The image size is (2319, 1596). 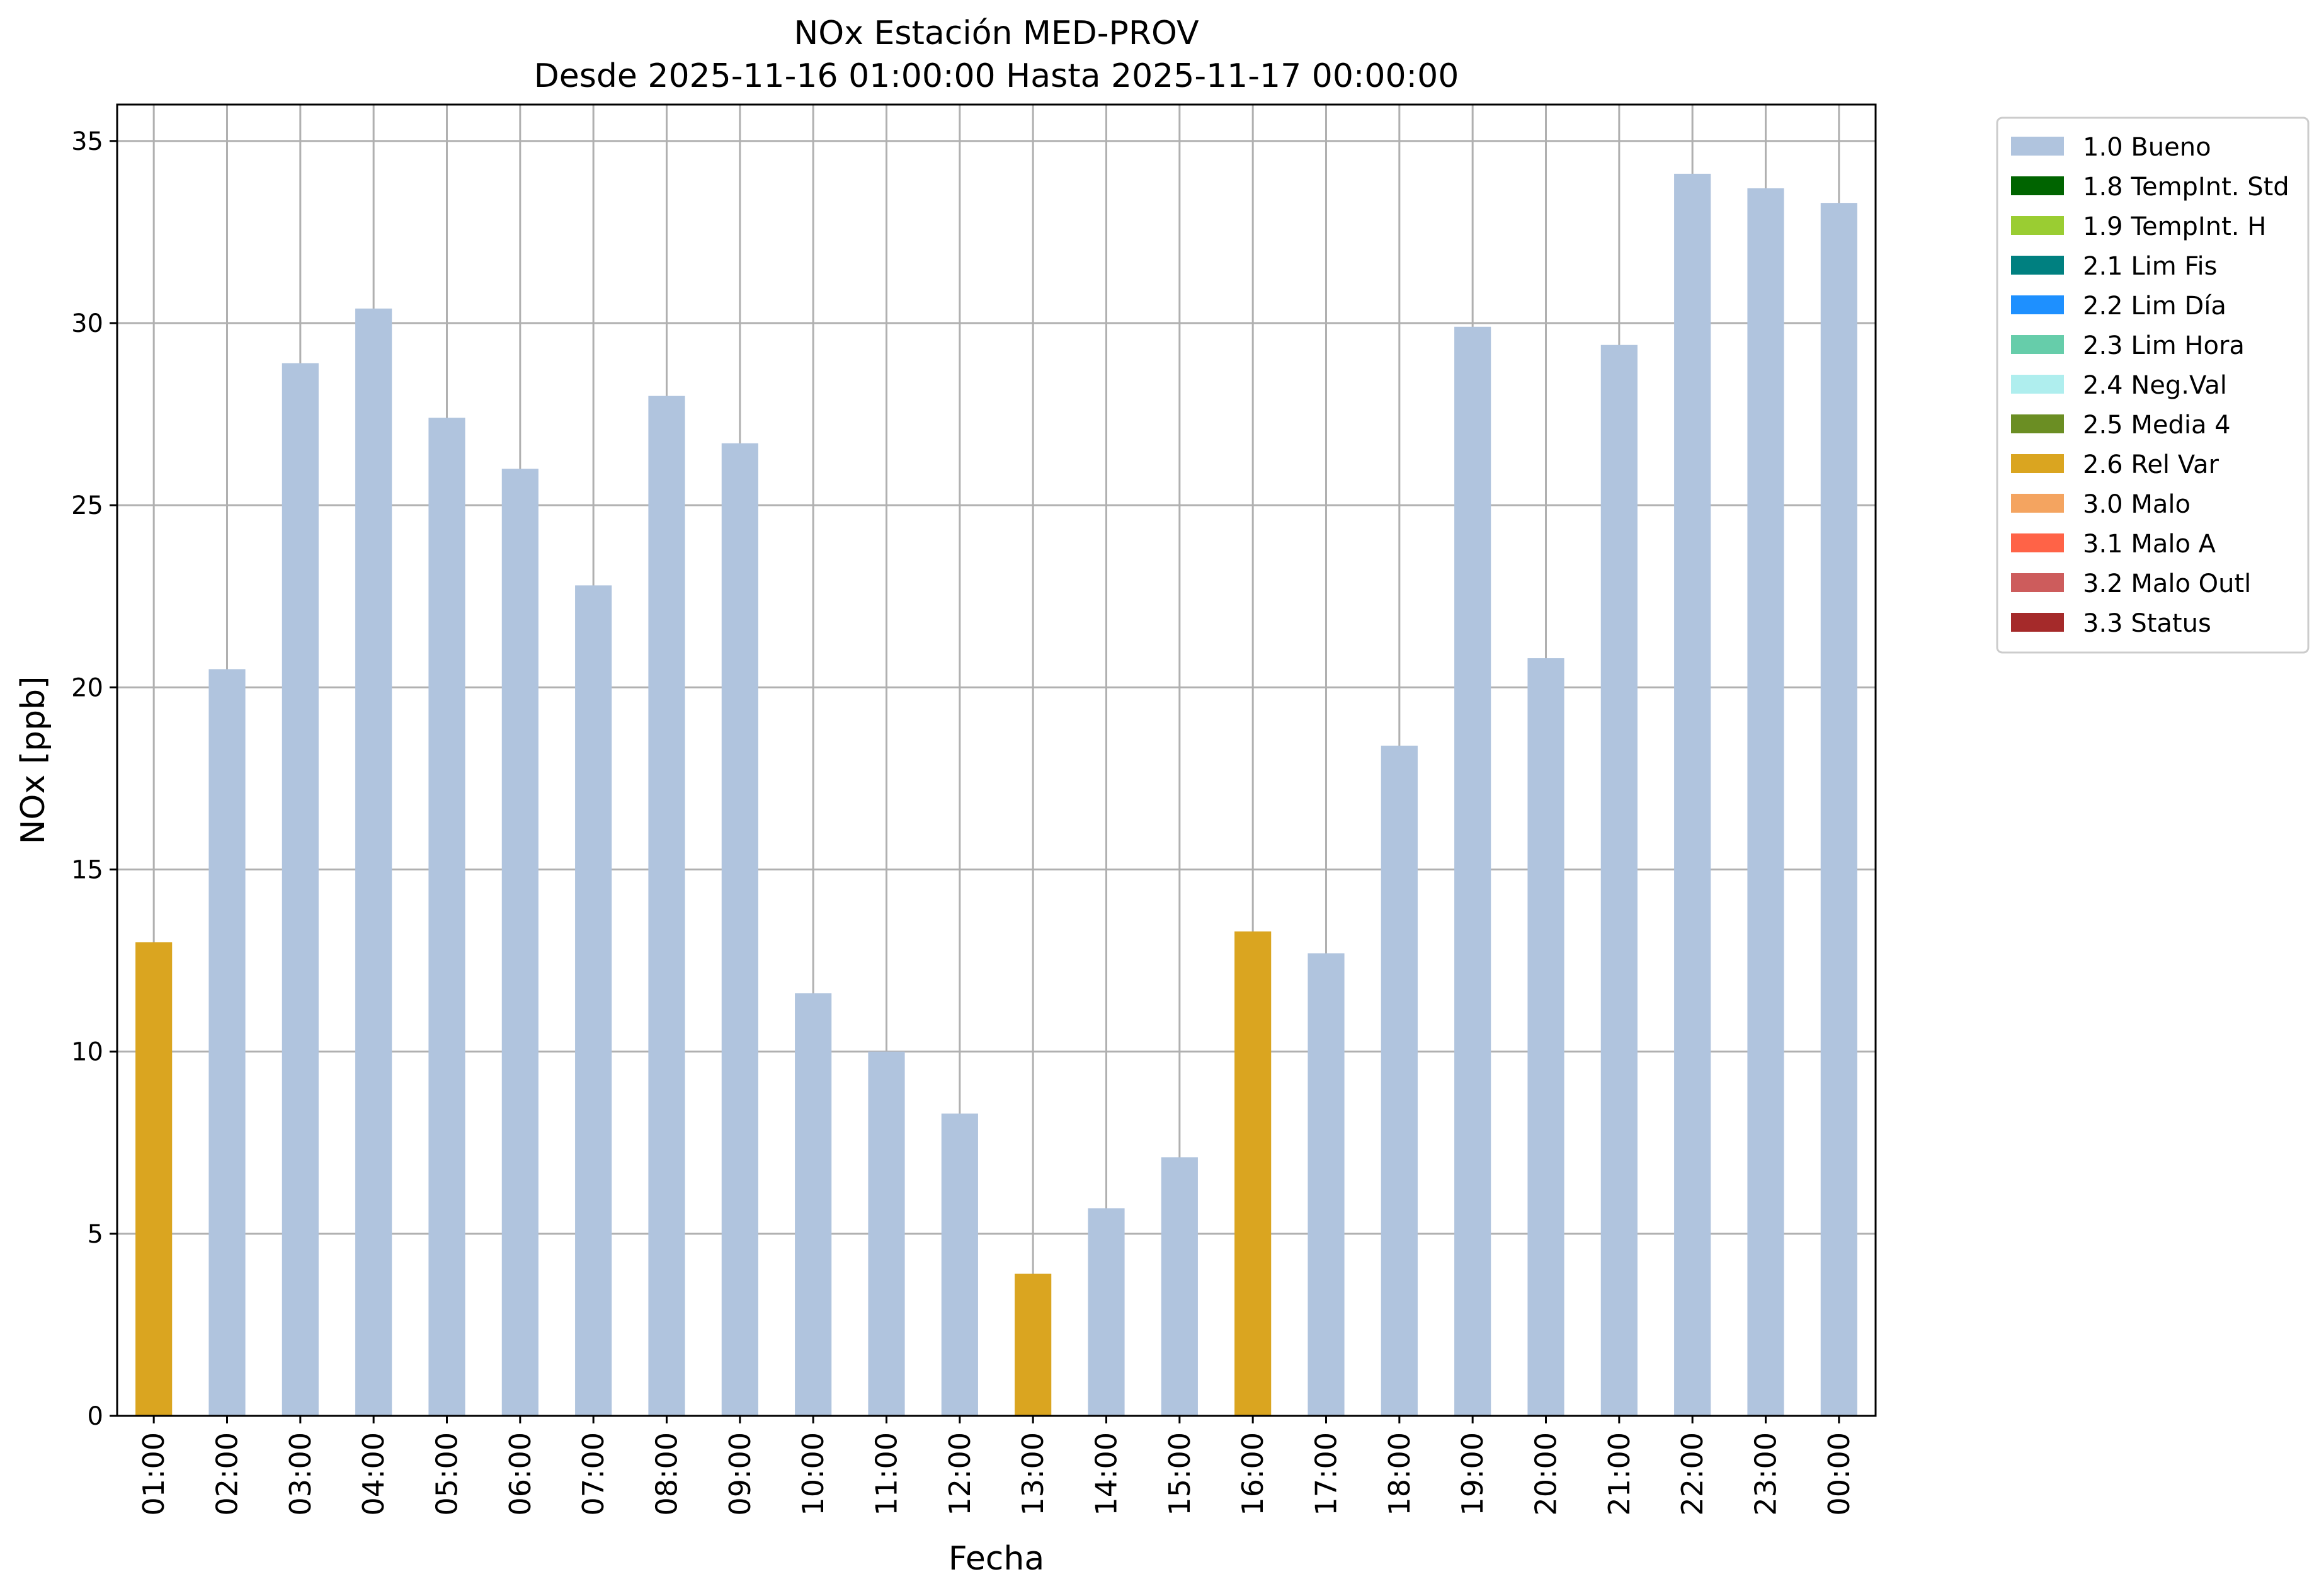 What do you see at coordinates (2154, 306) in the screenshot?
I see `legend-label: 2.2 Lim Día` at bounding box center [2154, 306].